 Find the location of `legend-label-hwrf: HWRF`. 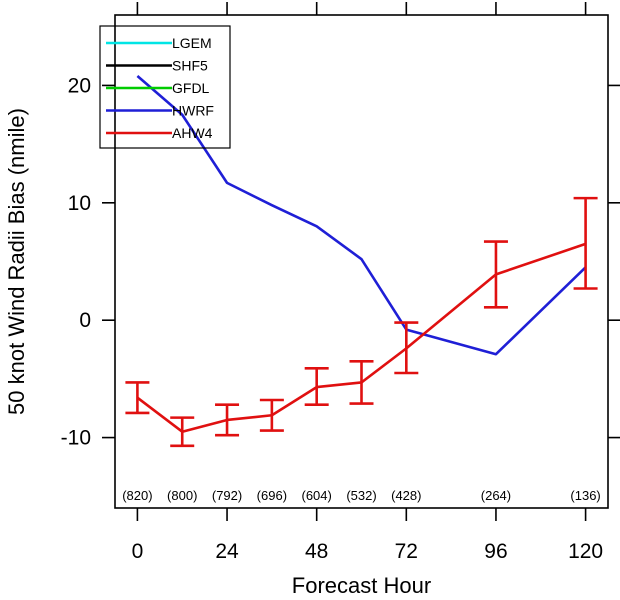

legend-label-hwrf: HWRF is located at coordinates (193, 111).